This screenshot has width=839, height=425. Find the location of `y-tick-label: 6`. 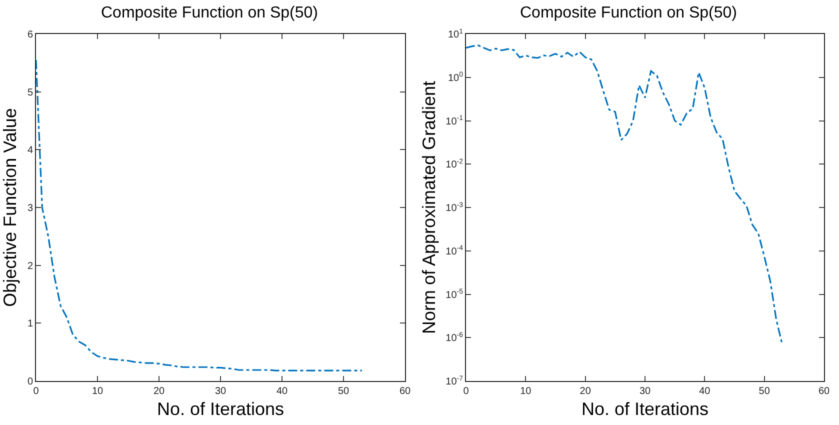

y-tick-label: 6 is located at coordinates (30, 35).